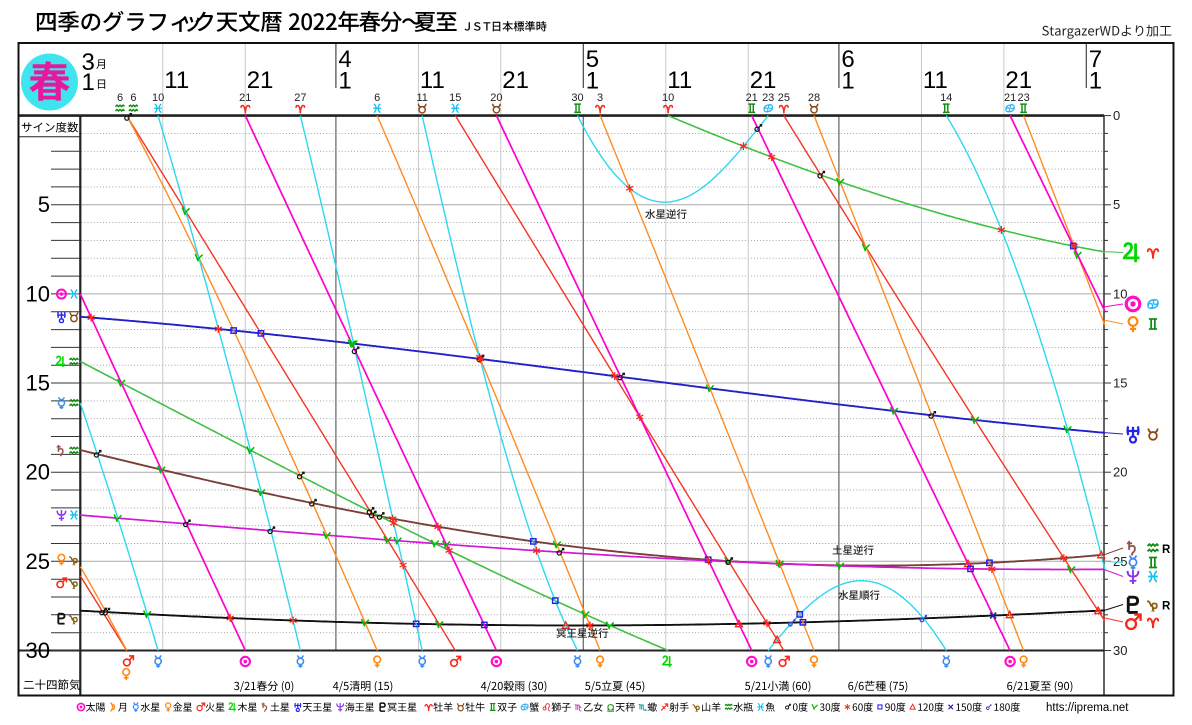 The width and height of the screenshot is (1192, 725). Describe the element at coordinates (1087, 708) in the screenshot. I see `svg-text: htts://iprema.net` at that location.